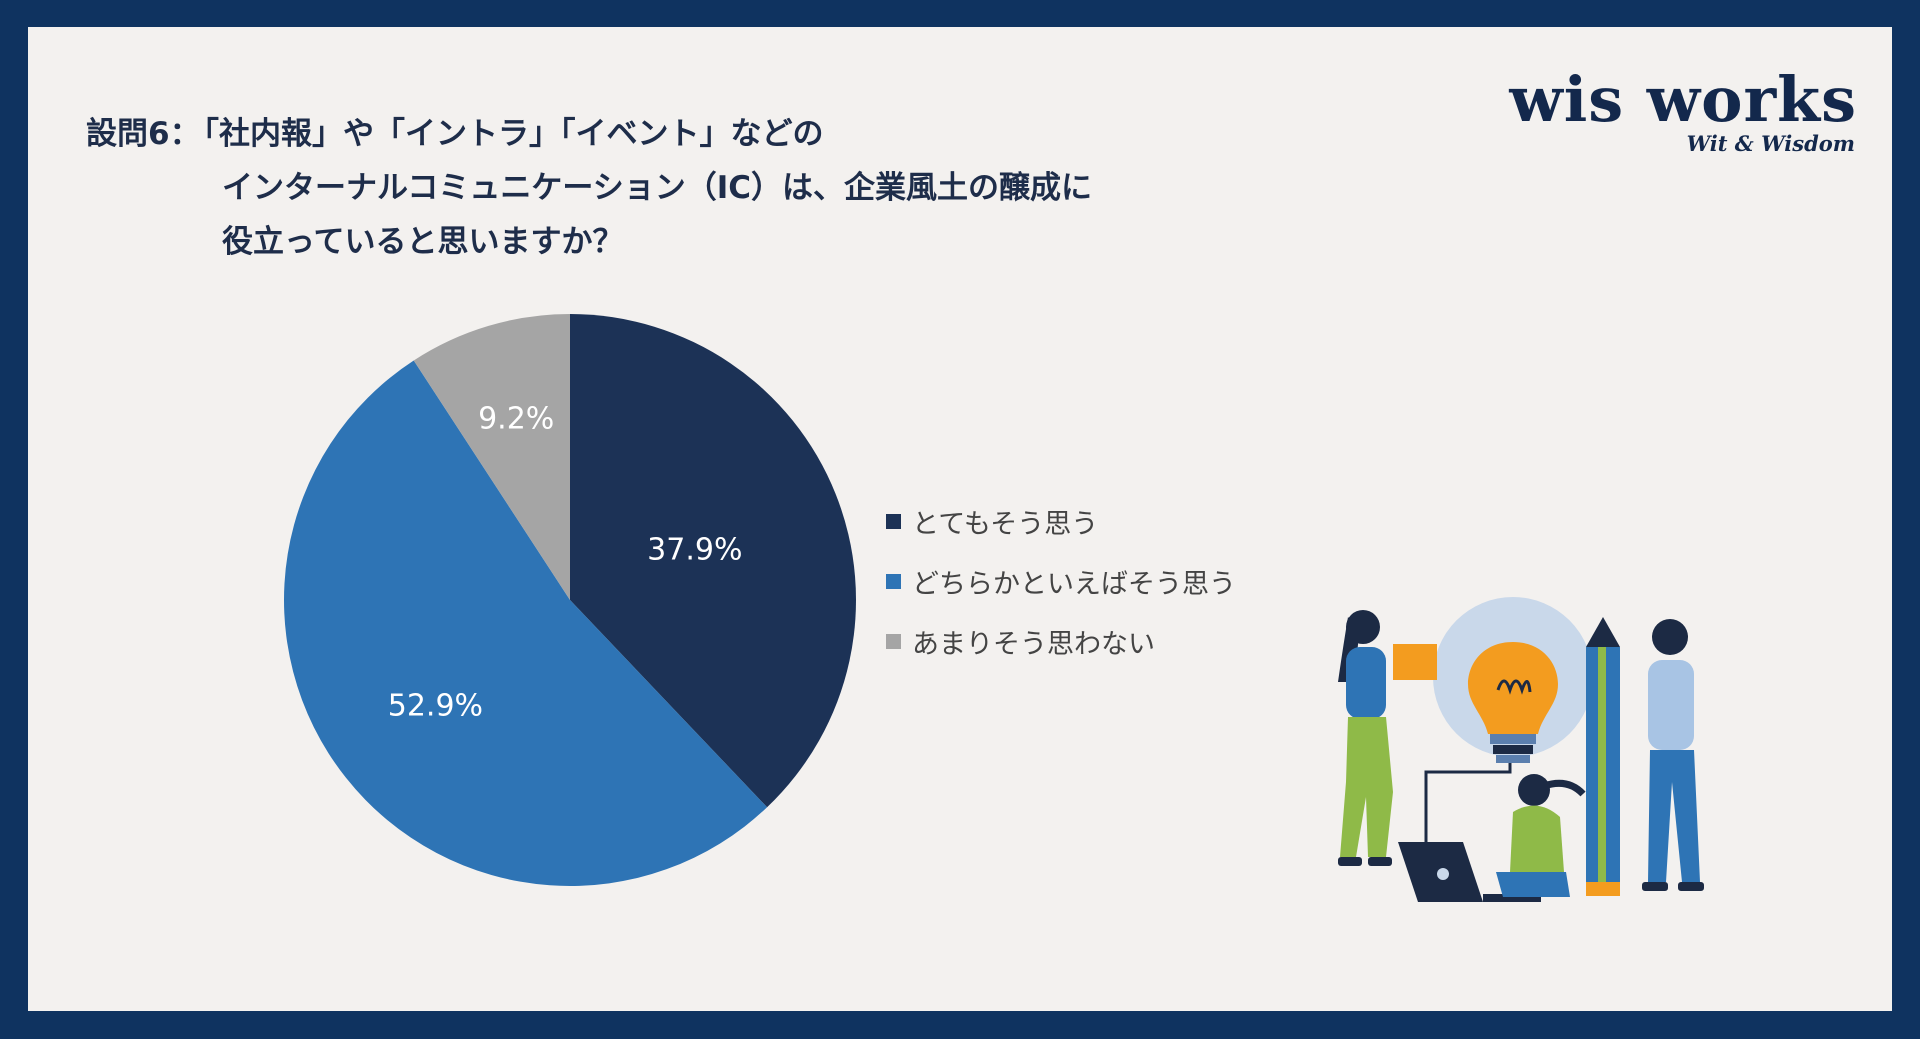 This screenshot has width=1920, height=1039. What do you see at coordinates (1005, 524) in the screenshot?
I see `legend-label: とてもそう思う` at bounding box center [1005, 524].